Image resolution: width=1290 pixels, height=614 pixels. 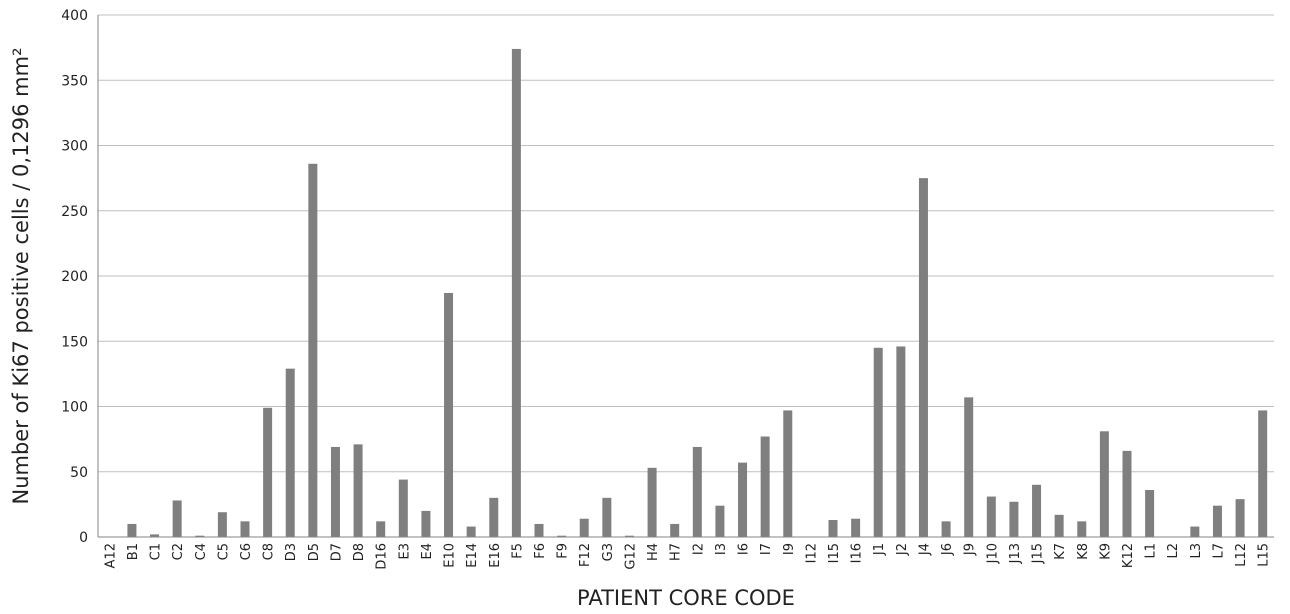 What do you see at coordinates (686, 598) in the screenshot?
I see `x-axis-title: PATIENT CORE CODE` at bounding box center [686, 598].